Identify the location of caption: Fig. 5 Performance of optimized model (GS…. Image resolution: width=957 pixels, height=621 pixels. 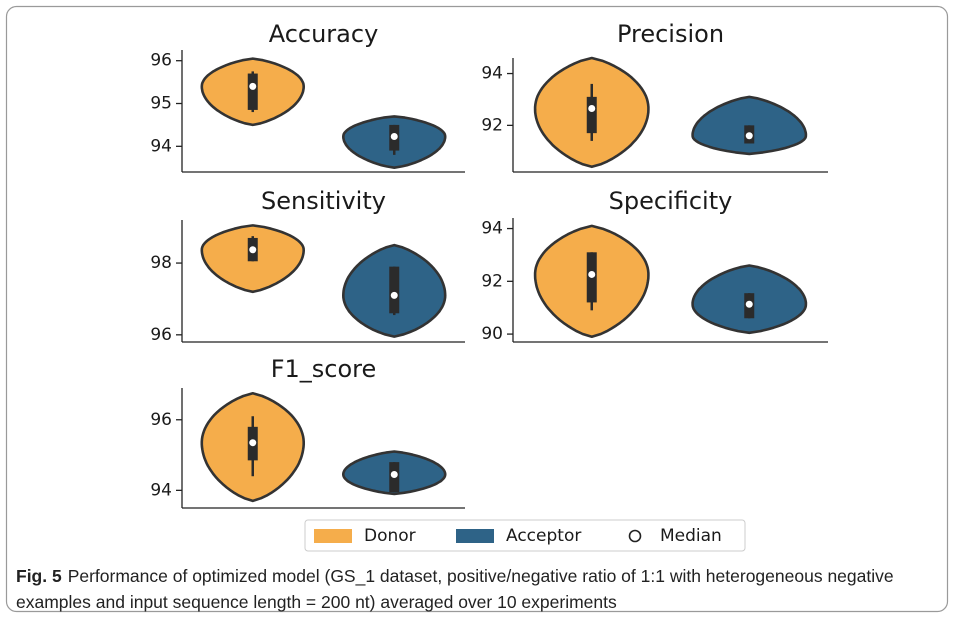
(476, 589).